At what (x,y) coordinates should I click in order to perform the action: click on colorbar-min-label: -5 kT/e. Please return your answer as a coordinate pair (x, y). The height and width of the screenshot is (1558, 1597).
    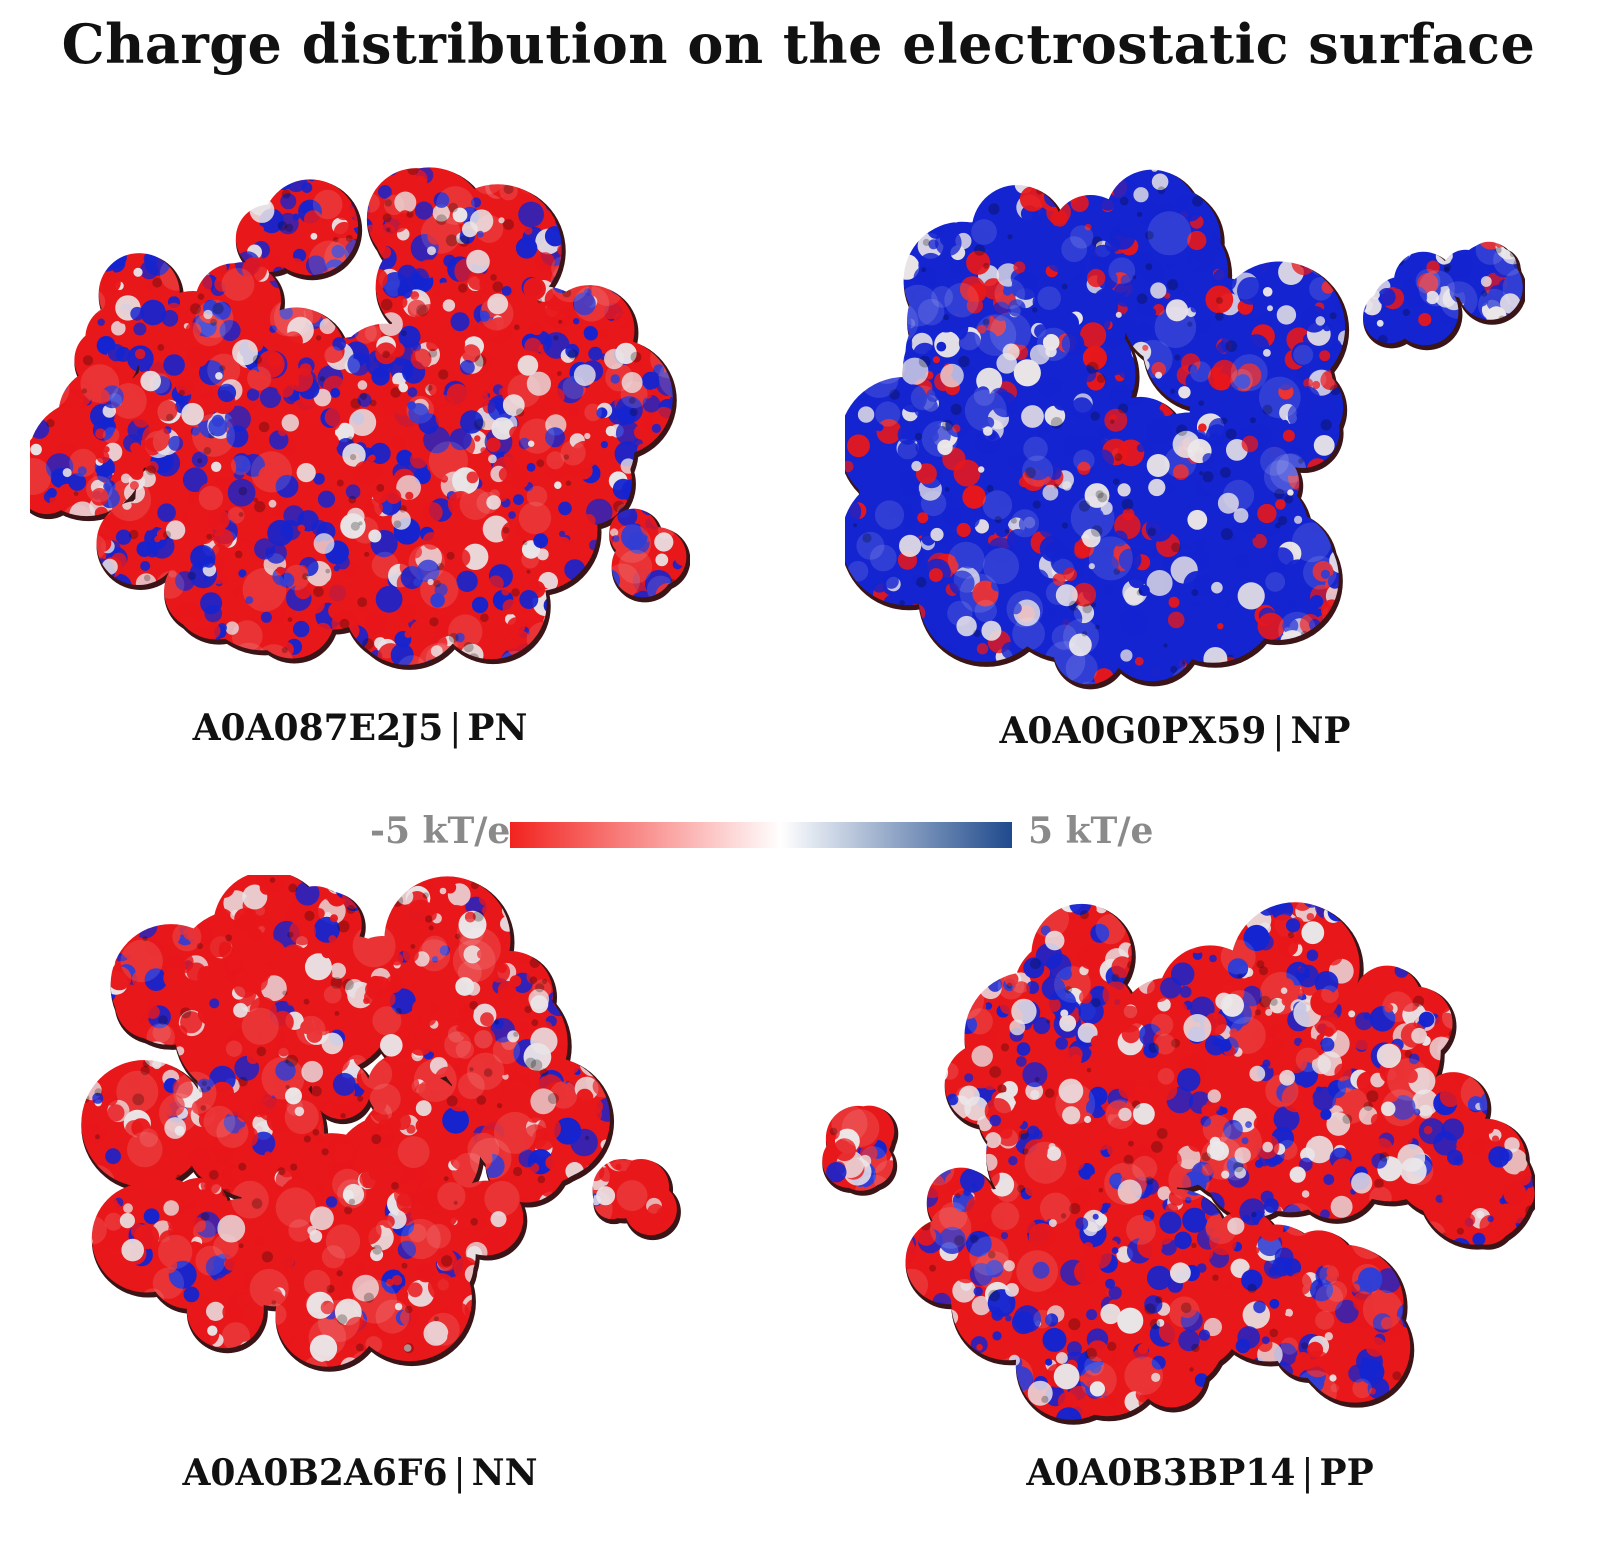
    Looking at the image, I should click on (440, 831).